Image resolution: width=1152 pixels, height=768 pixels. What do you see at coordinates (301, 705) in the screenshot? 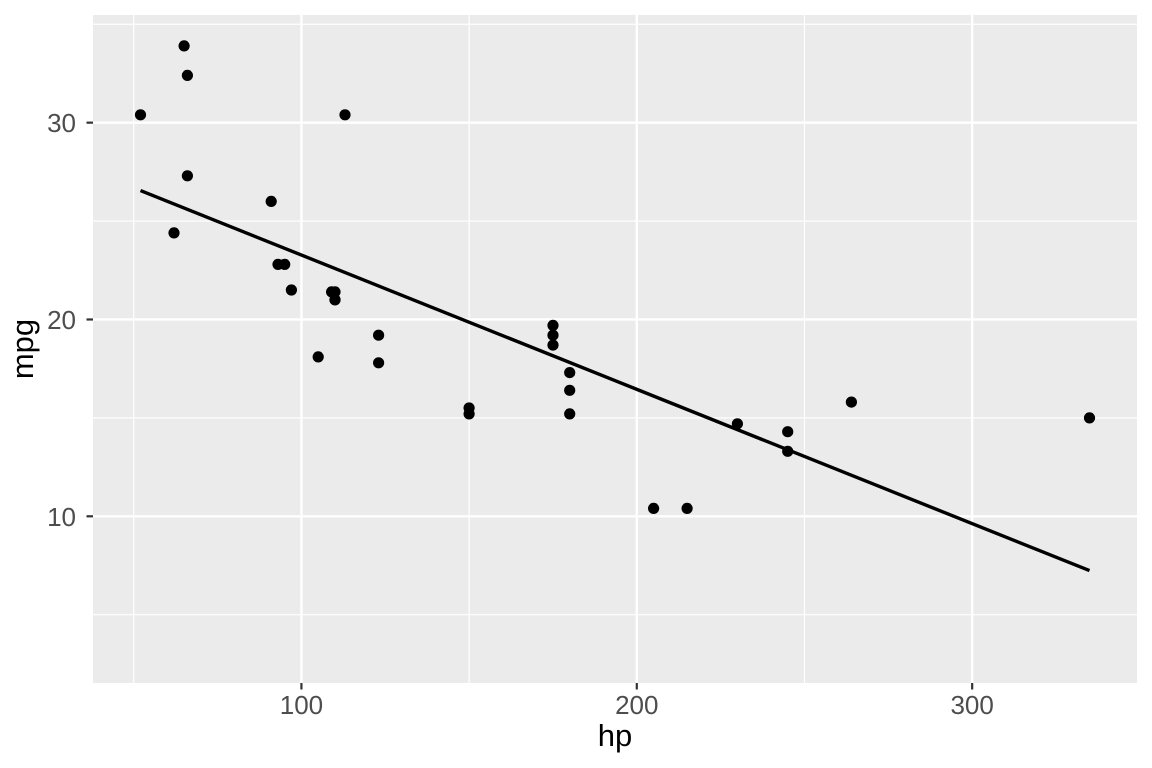
I see `x-axis-tick-label: 100` at bounding box center [301, 705].